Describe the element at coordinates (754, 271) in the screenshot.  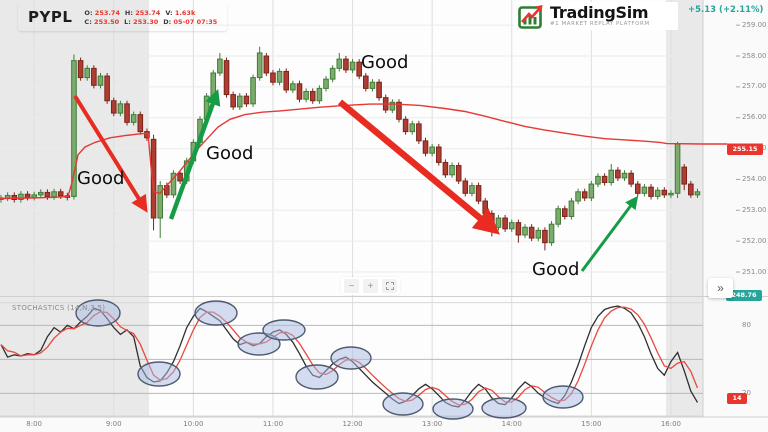
I see `price-tick-label: 251.00` at that location.